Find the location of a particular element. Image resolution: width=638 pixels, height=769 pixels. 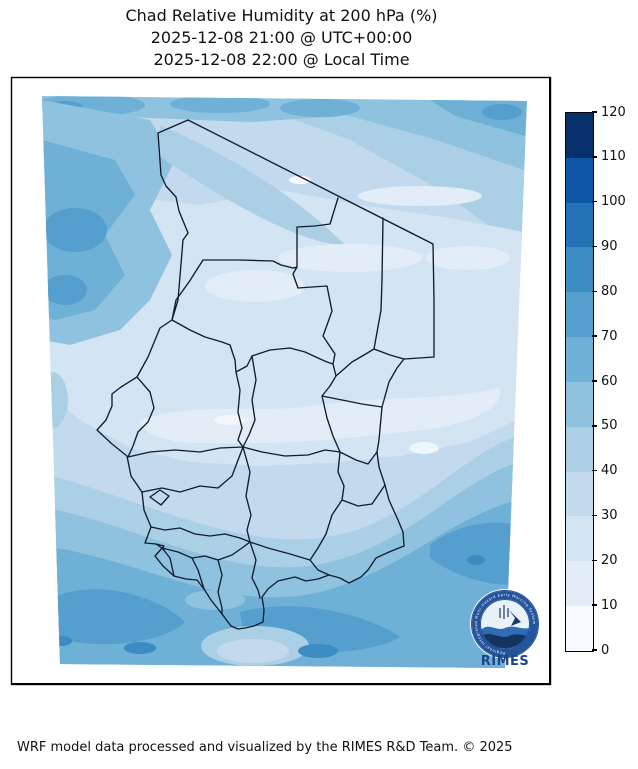

colorbar-tick: 90 is located at coordinates (605, 247).